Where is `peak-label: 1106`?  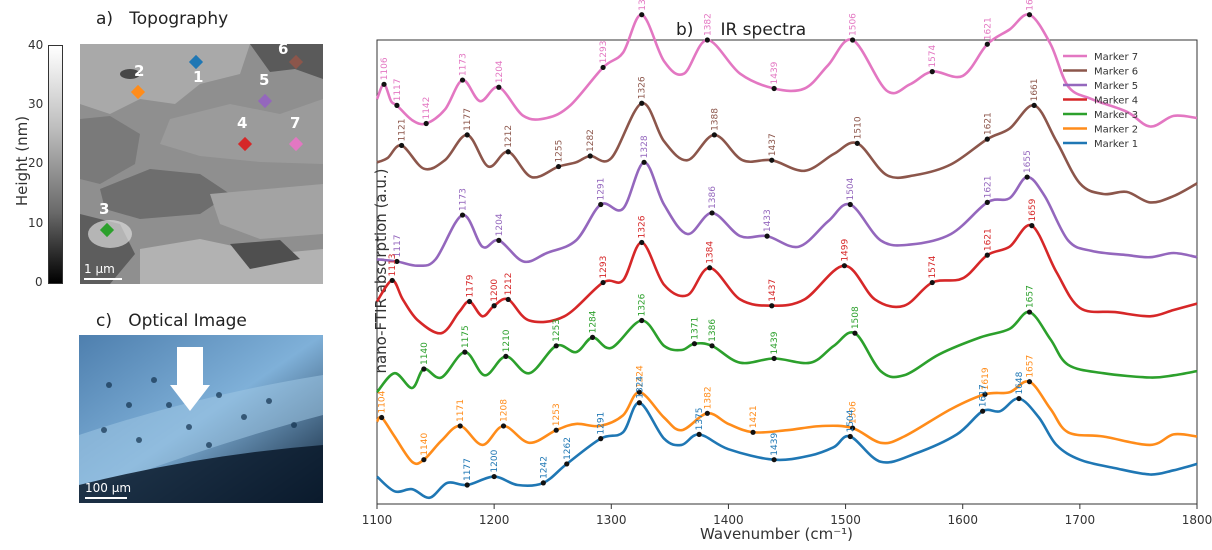
peak-label: 1106 is located at coordinates (385, 68).